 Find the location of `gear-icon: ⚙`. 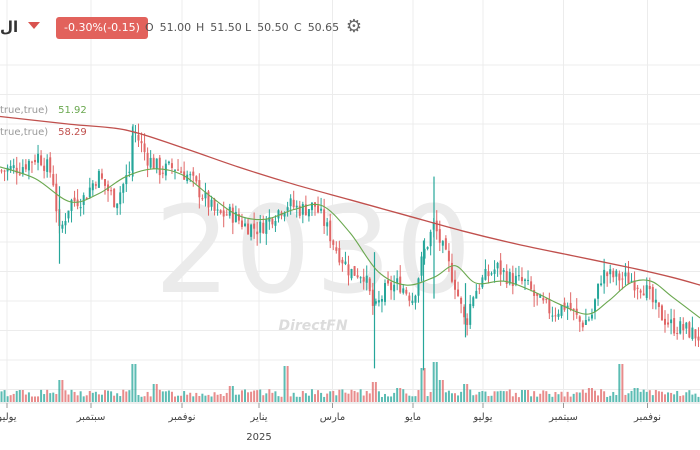

gear-icon: ⚙ is located at coordinates (354, 26).